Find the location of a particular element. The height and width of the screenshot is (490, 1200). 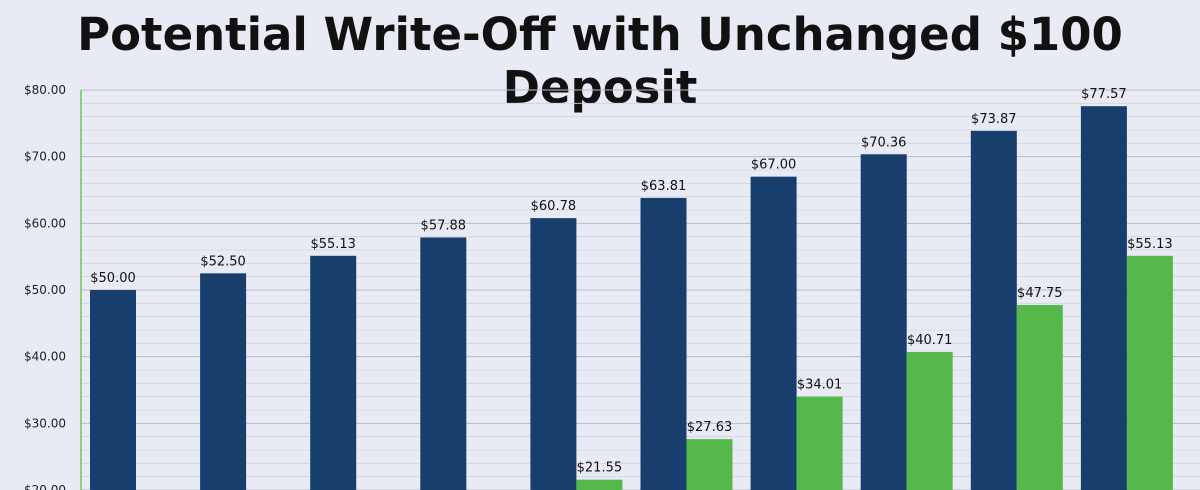

bar-data-label: $50.00 is located at coordinates (113, 278).